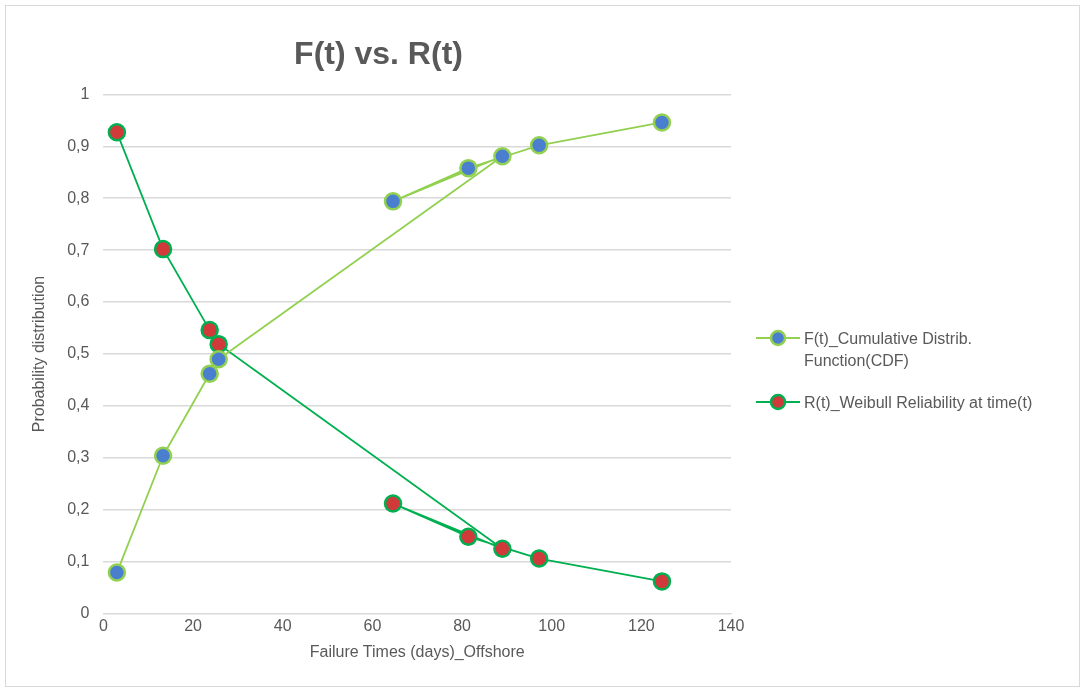 Image resolution: width=1083 pixels, height=690 pixels. What do you see at coordinates (641, 625) in the screenshot?
I see `x-tick-label: 120` at bounding box center [641, 625].